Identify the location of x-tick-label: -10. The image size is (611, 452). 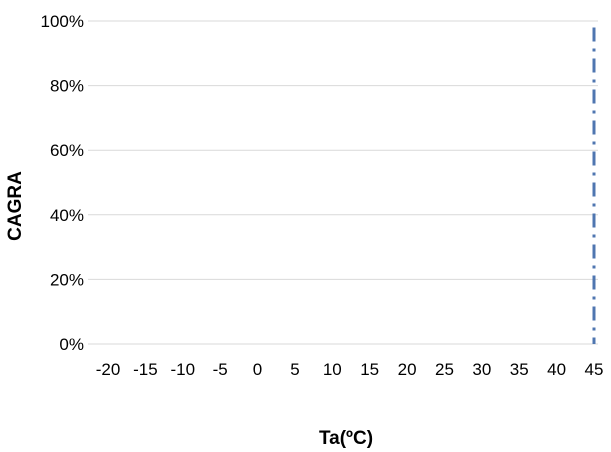
(182, 369).